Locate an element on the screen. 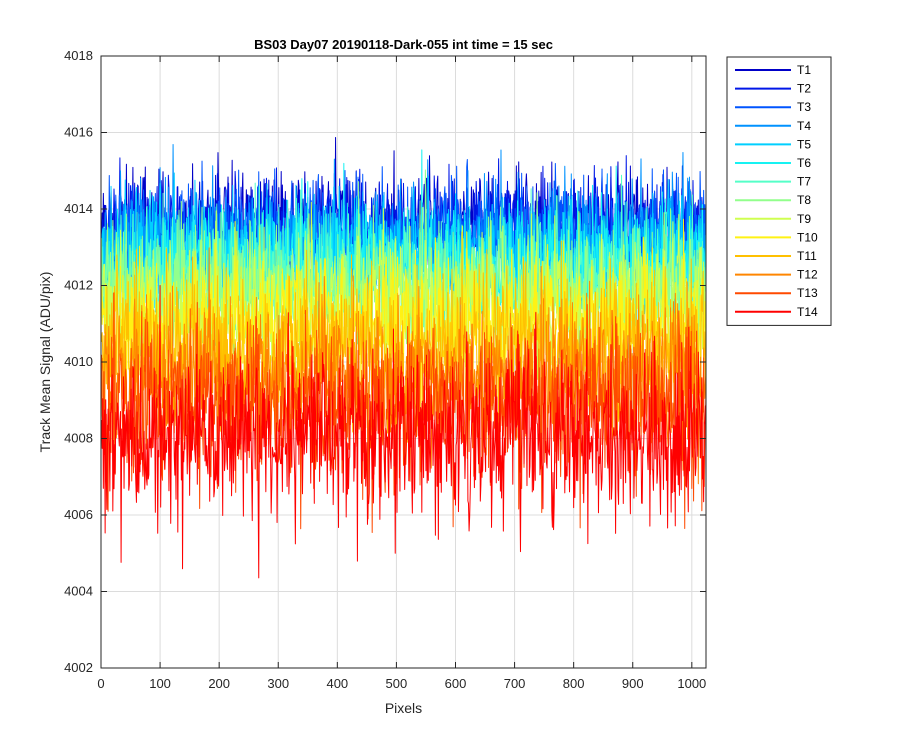 This screenshot has width=900, height=750. legend-label-t4: T4 is located at coordinates (804, 126).